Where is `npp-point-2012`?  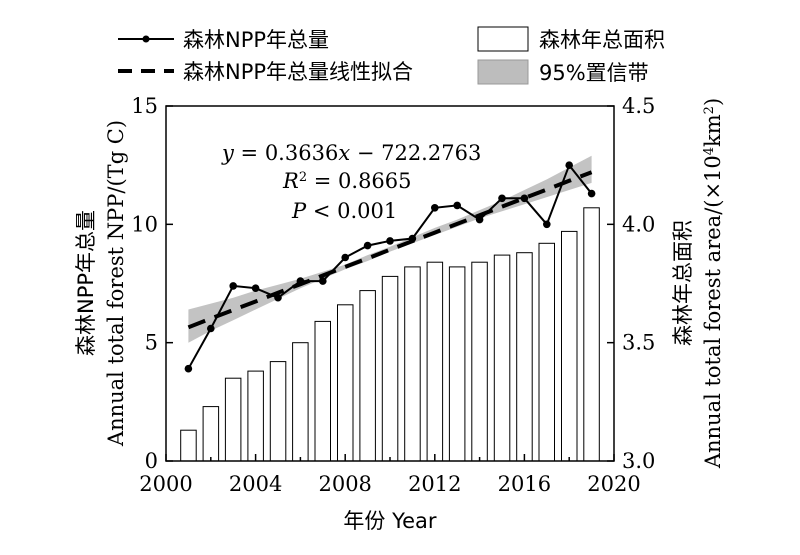 npp-point-2012 is located at coordinates (435, 208).